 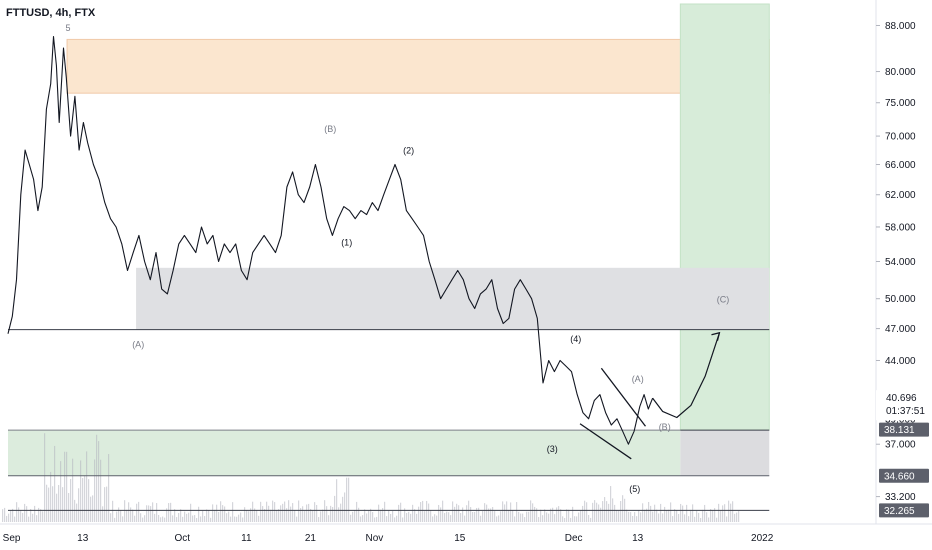 What do you see at coordinates (900, 165) in the screenshot?
I see `y-tick-label: 66.000` at bounding box center [900, 165].